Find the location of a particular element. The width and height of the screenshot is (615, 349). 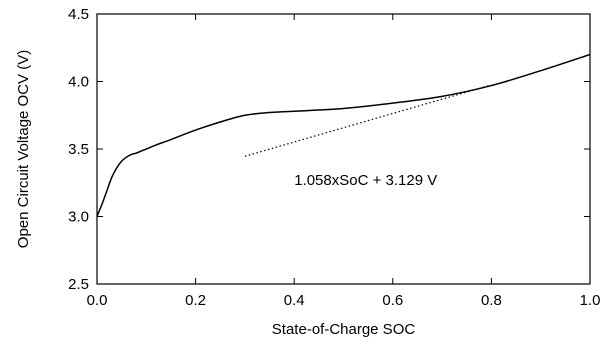

fit-equation-annotation: 1.058xSoC + 3.129 V is located at coordinates (365, 180).